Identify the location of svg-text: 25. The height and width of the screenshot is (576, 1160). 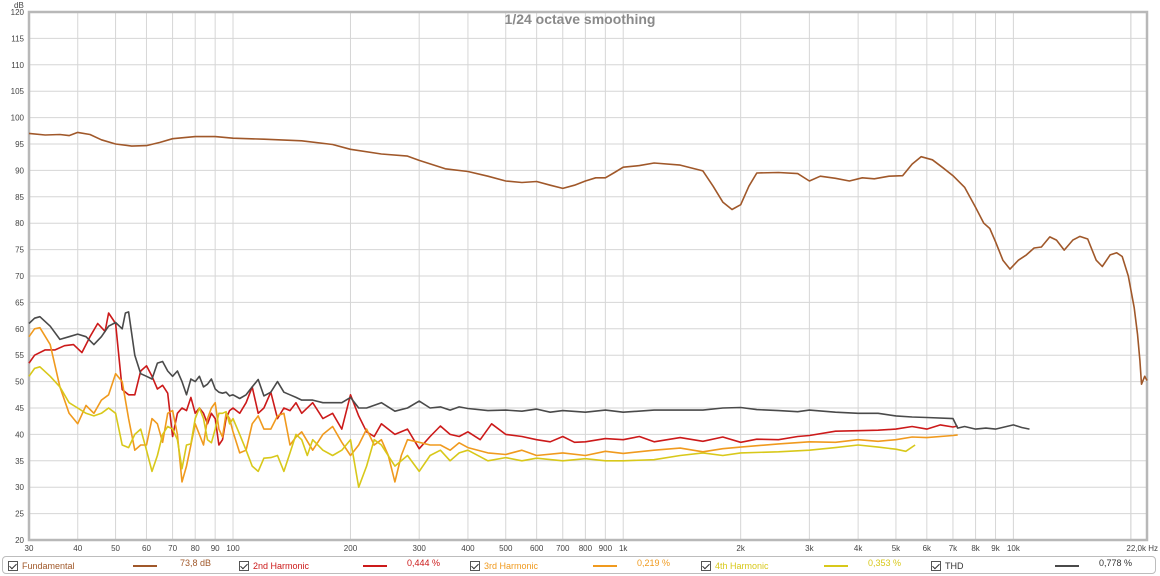
(19, 514).